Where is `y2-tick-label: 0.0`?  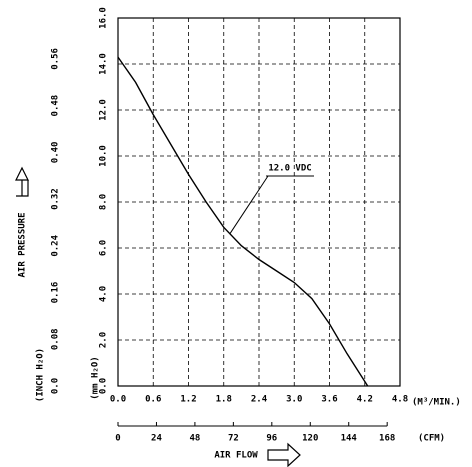 y2-tick-label: 0.0 is located at coordinates (56, 386).